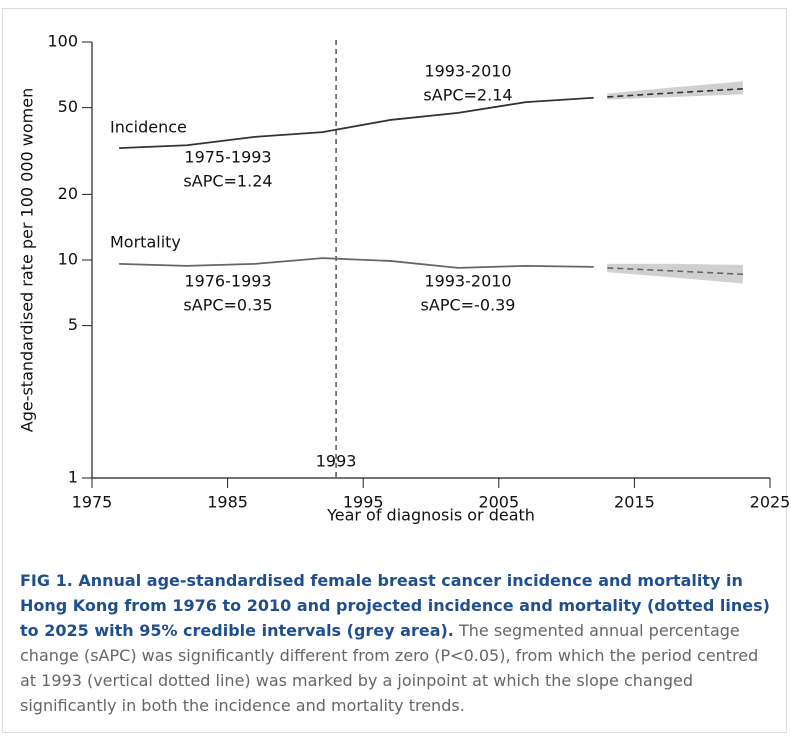 The width and height of the screenshot is (791, 742). Describe the element at coordinates (68, 106) in the screenshot. I see `y-tick-label: 50` at that location.